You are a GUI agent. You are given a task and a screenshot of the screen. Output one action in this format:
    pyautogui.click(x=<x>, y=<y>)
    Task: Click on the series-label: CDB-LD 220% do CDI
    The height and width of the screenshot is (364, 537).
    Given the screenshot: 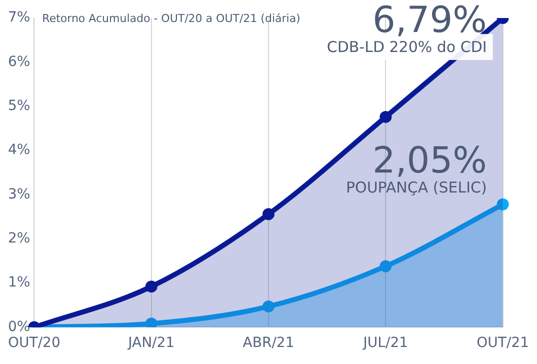 What is the action you would take?
    pyautogui.click(x=406, y=47)
    